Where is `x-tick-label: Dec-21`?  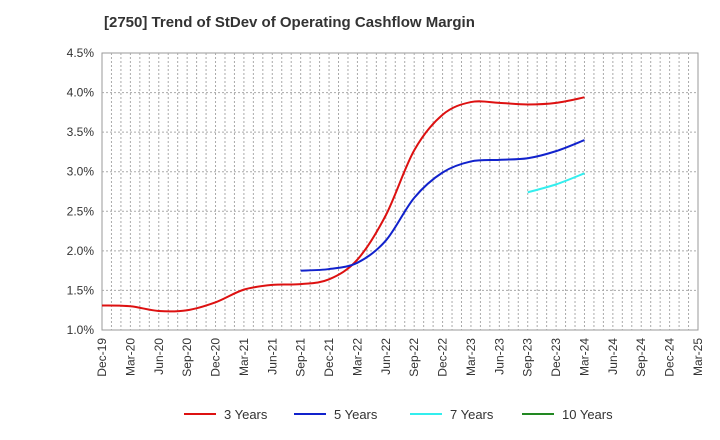
x-tick-label: Dec-21 is located at coordinates (329, 357).